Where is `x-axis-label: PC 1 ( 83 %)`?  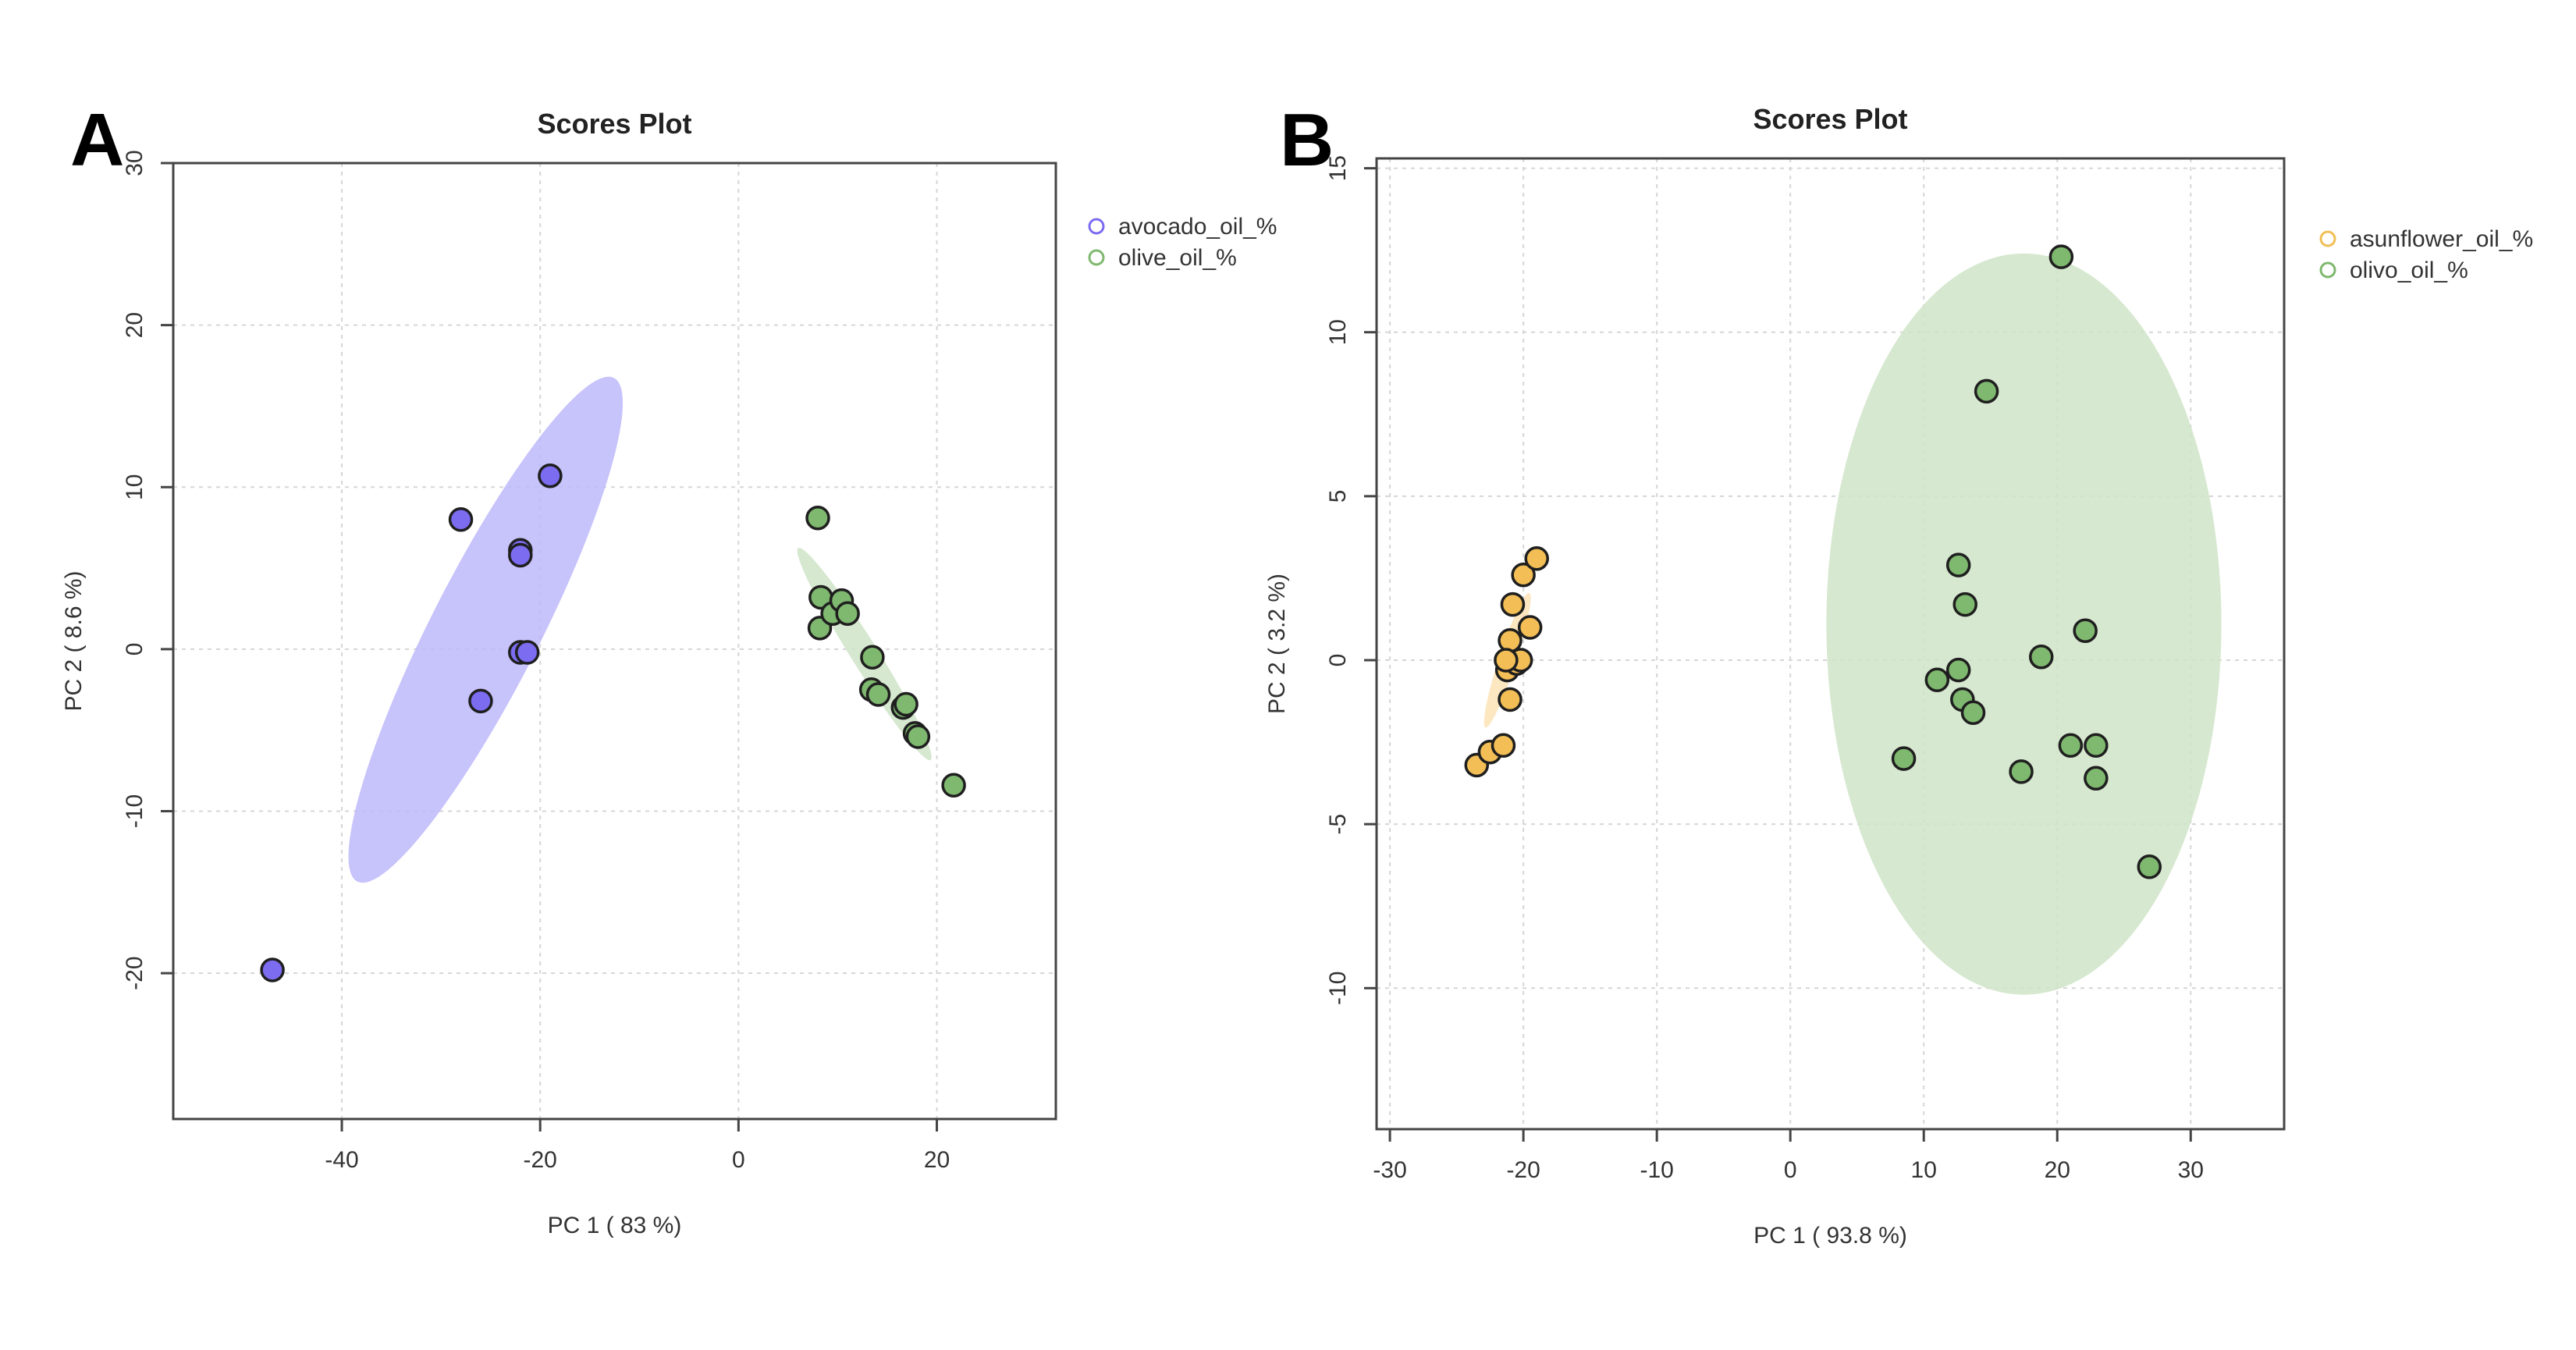
x-axis-label: PC 1 ( 83 %) is located at coordinates (615, 1225).